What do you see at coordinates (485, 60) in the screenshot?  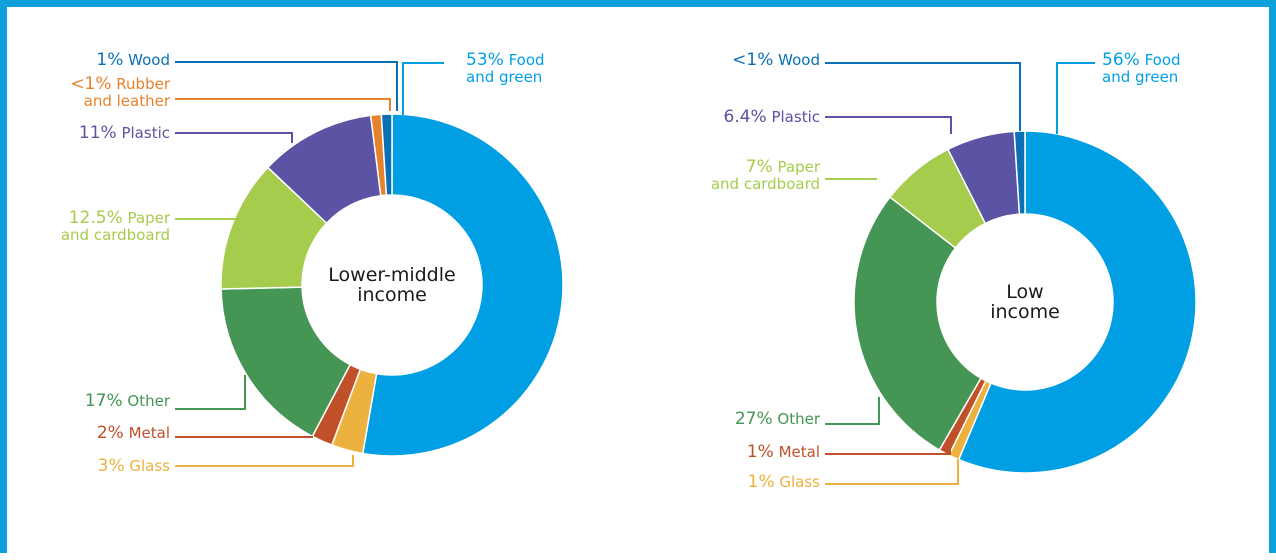 I see `label-food-percent: 53%` at bounding box center [485, 60].